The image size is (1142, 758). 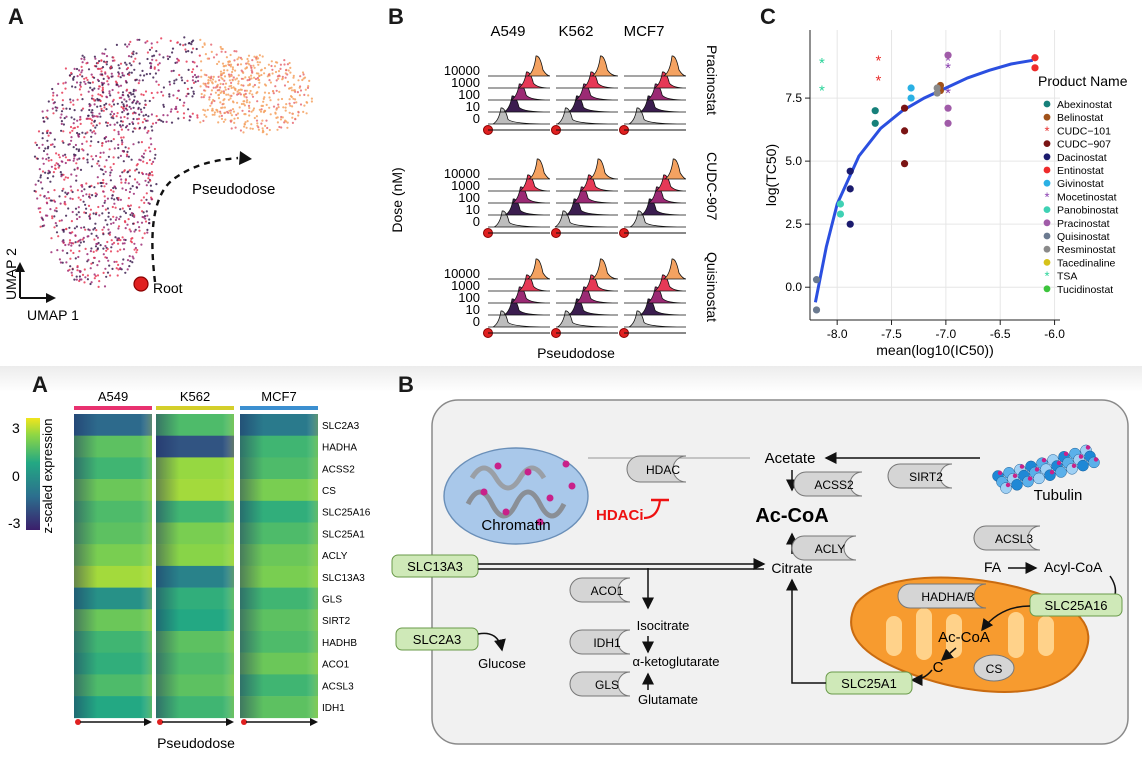 I want to click on tubulin-acetyl-mark, so click(x=1096, y=459).